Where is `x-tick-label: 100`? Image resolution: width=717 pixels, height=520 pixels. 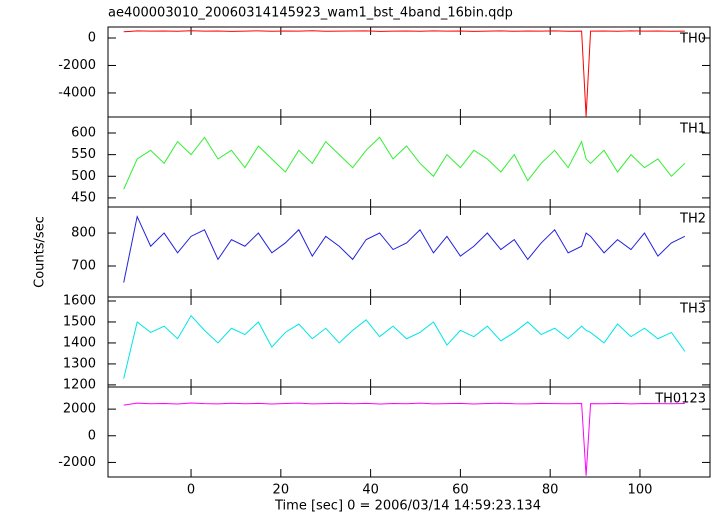
x-tick-label: 100 is located at coordinates (640, 490).